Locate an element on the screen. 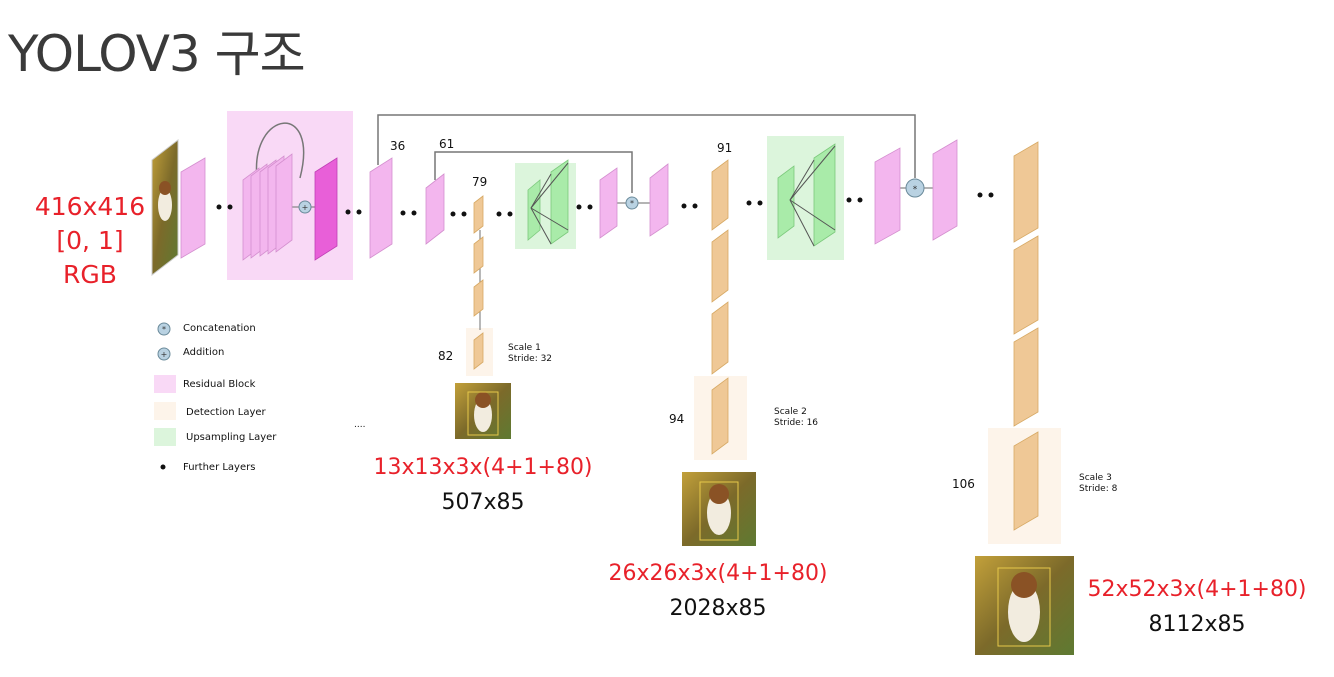  layer-label-61: 61 is located at coordinates (446, 144).